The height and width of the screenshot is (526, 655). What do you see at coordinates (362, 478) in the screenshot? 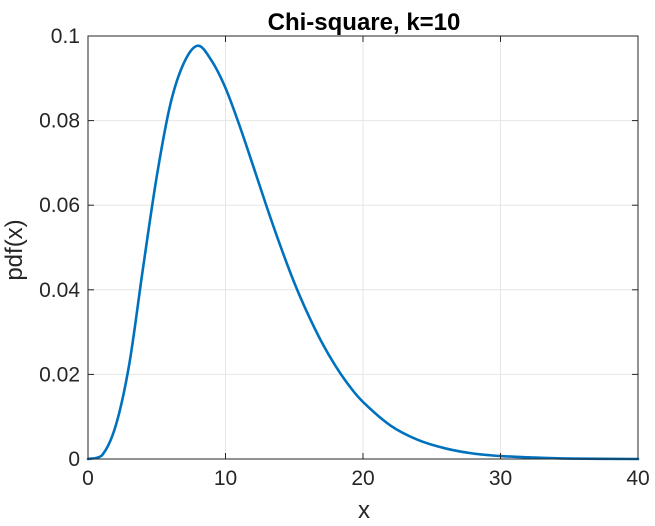
I see `x-tick-label: 20` at bounding box center [362, 478].